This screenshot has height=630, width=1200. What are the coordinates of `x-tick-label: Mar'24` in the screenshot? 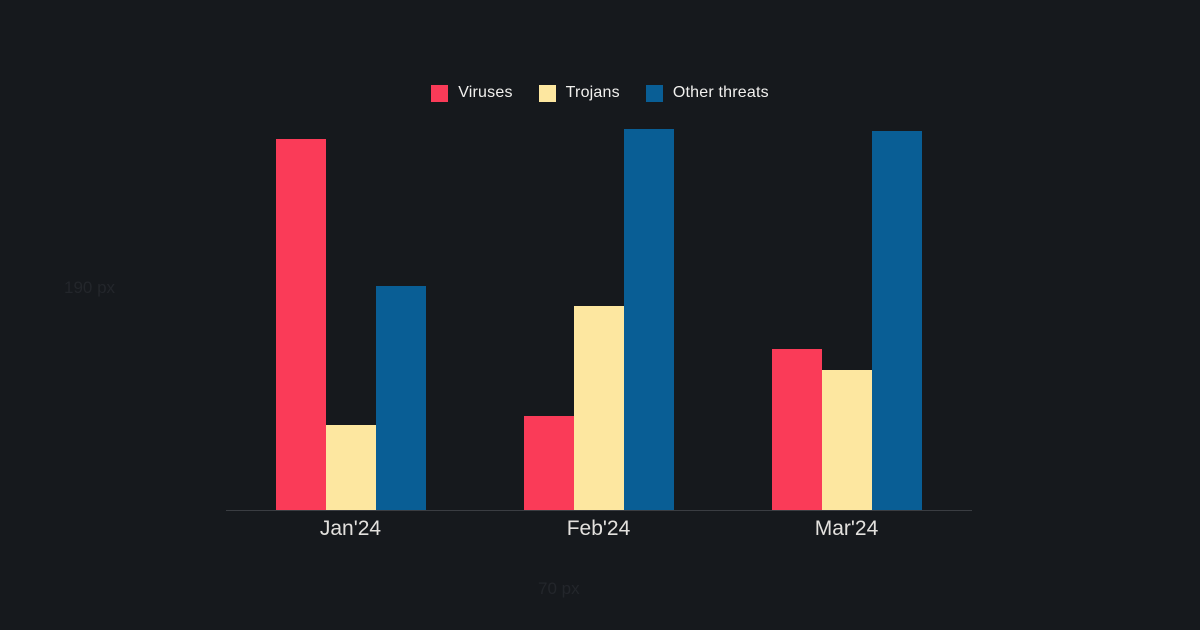 It's located at (846, 528).